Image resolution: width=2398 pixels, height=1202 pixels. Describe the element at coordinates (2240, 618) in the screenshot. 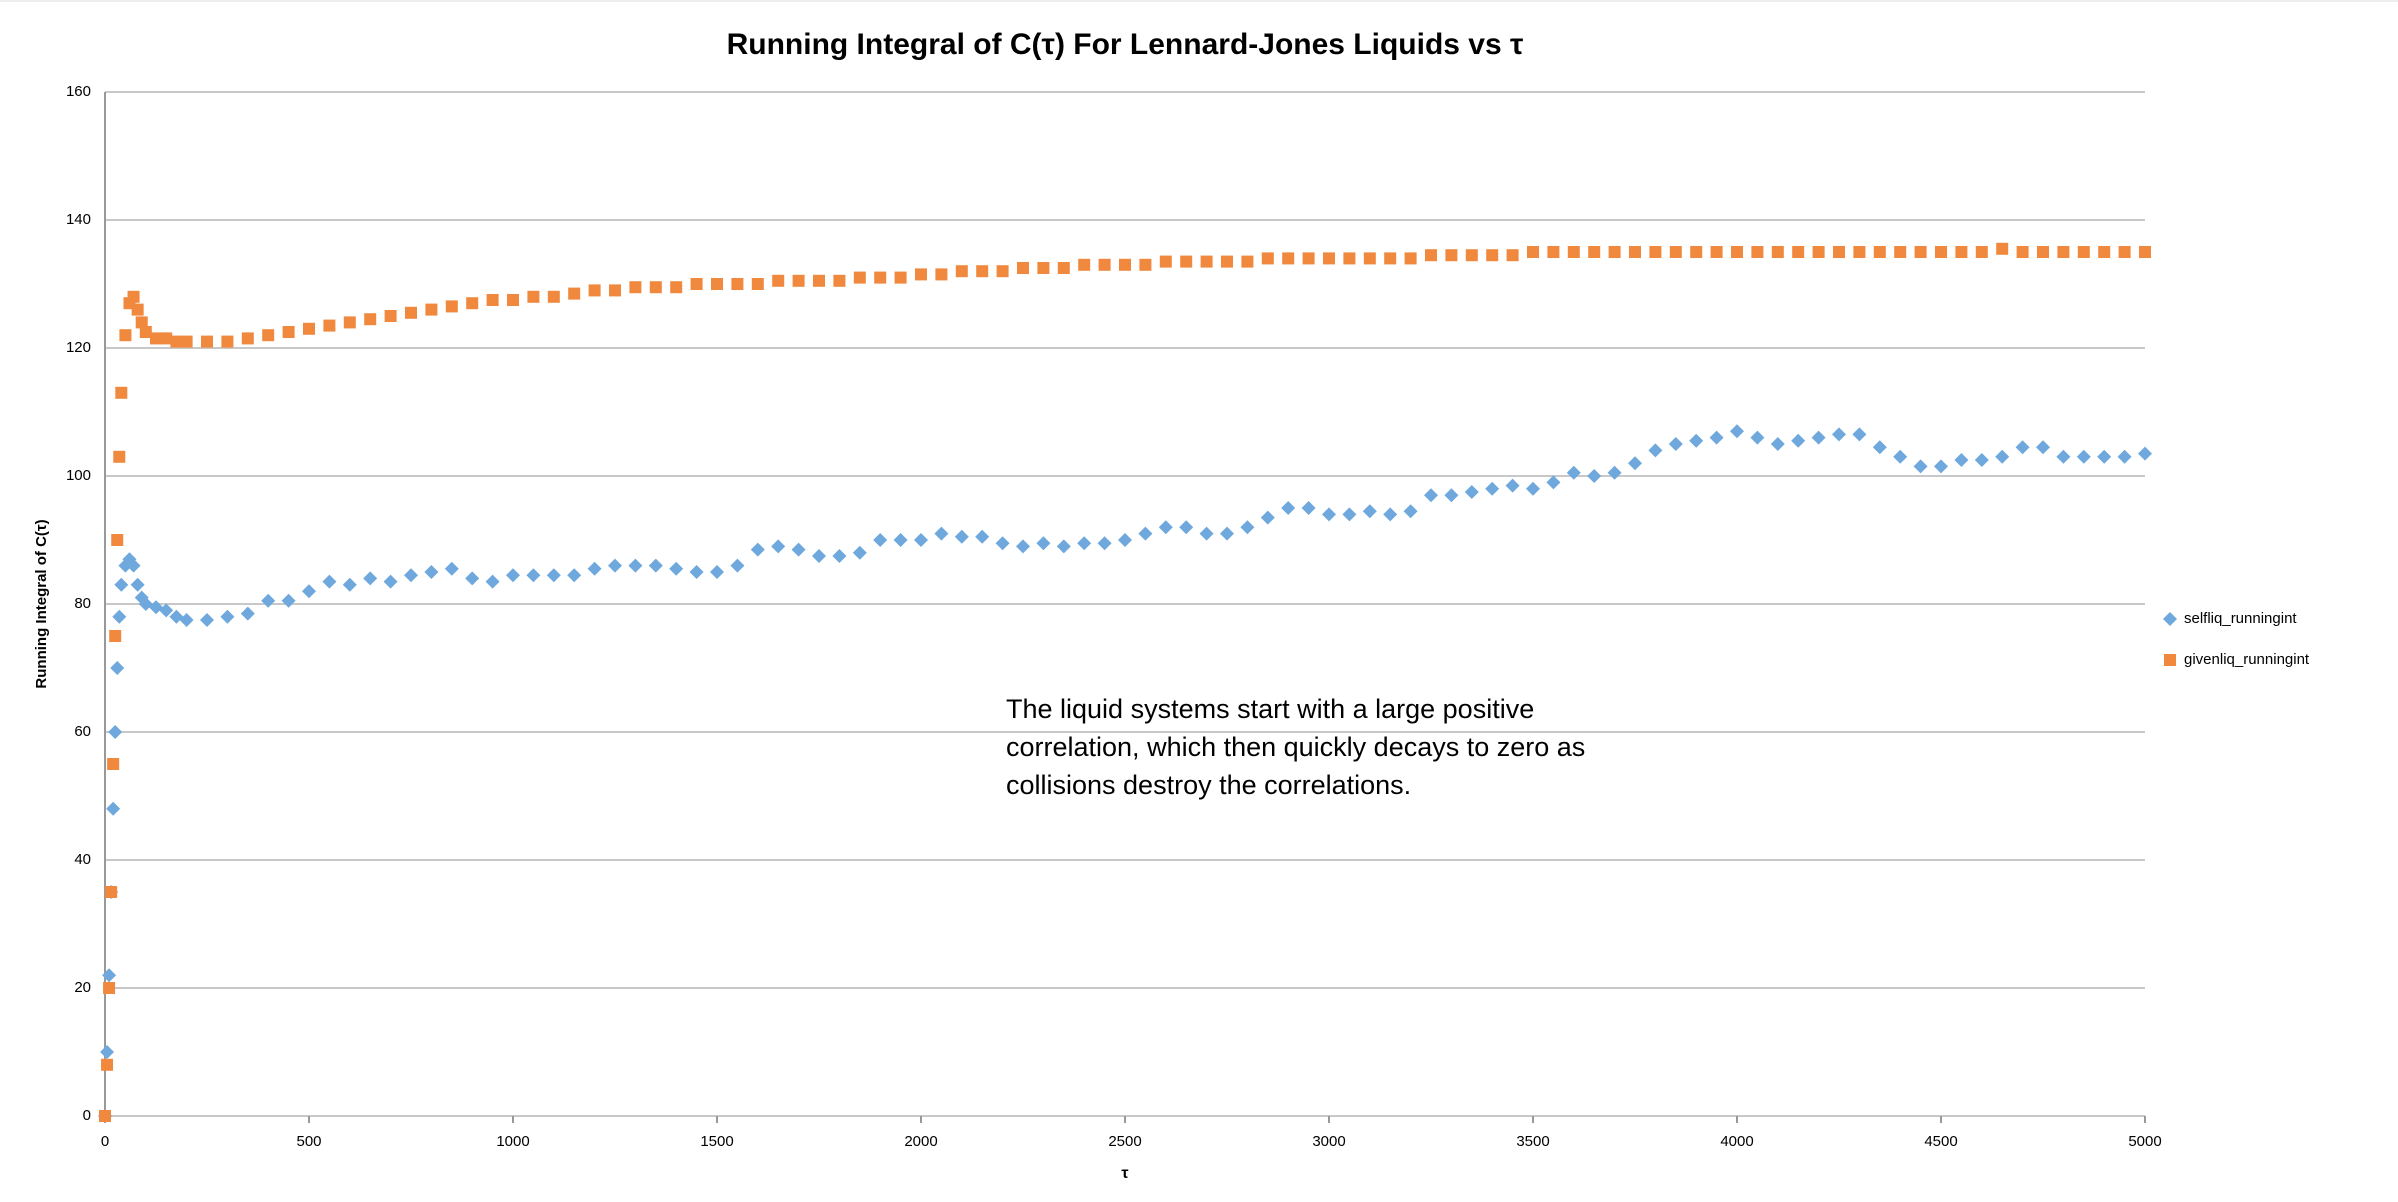

I see `legend-label: selfliq_runningint` at that location.